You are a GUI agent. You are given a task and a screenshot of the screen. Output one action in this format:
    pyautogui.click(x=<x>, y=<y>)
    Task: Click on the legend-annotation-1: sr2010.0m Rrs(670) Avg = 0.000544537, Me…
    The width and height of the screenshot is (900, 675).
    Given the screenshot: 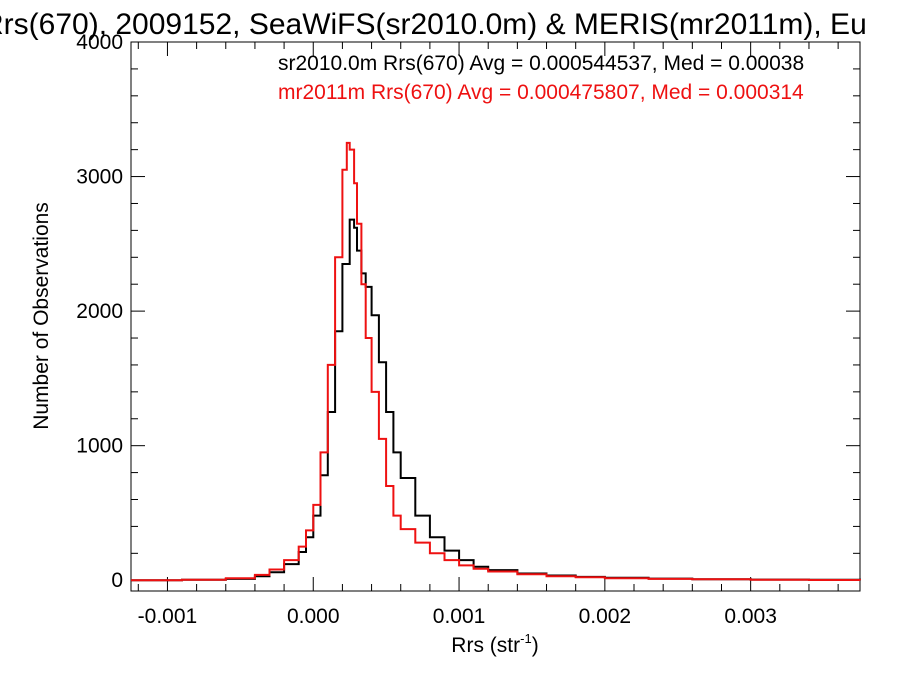 What is the action you would take?
    pyautogui.click(x=541, y=63)
    